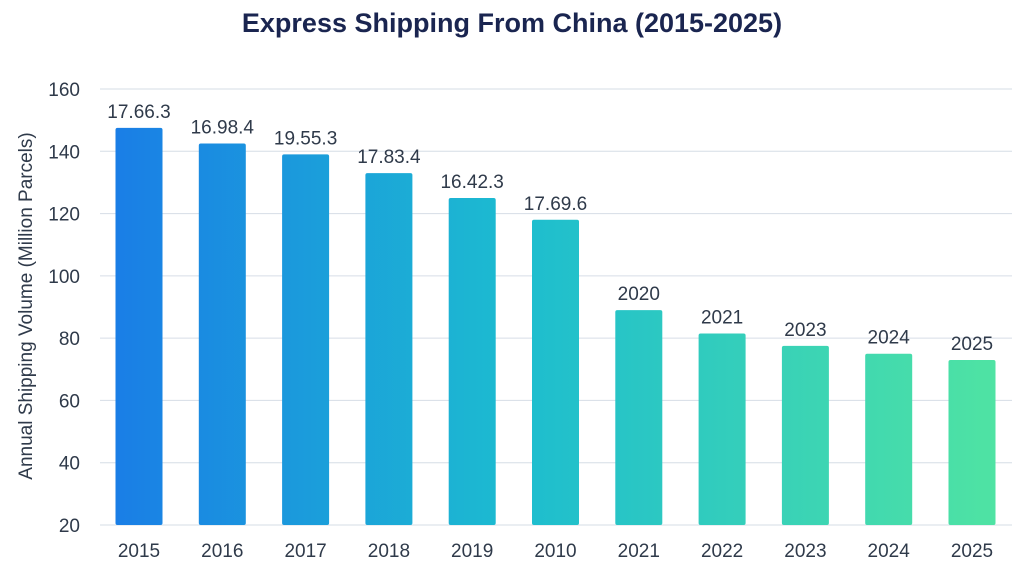  I want to click on x-tick-label: 2017, so click(305, 551).